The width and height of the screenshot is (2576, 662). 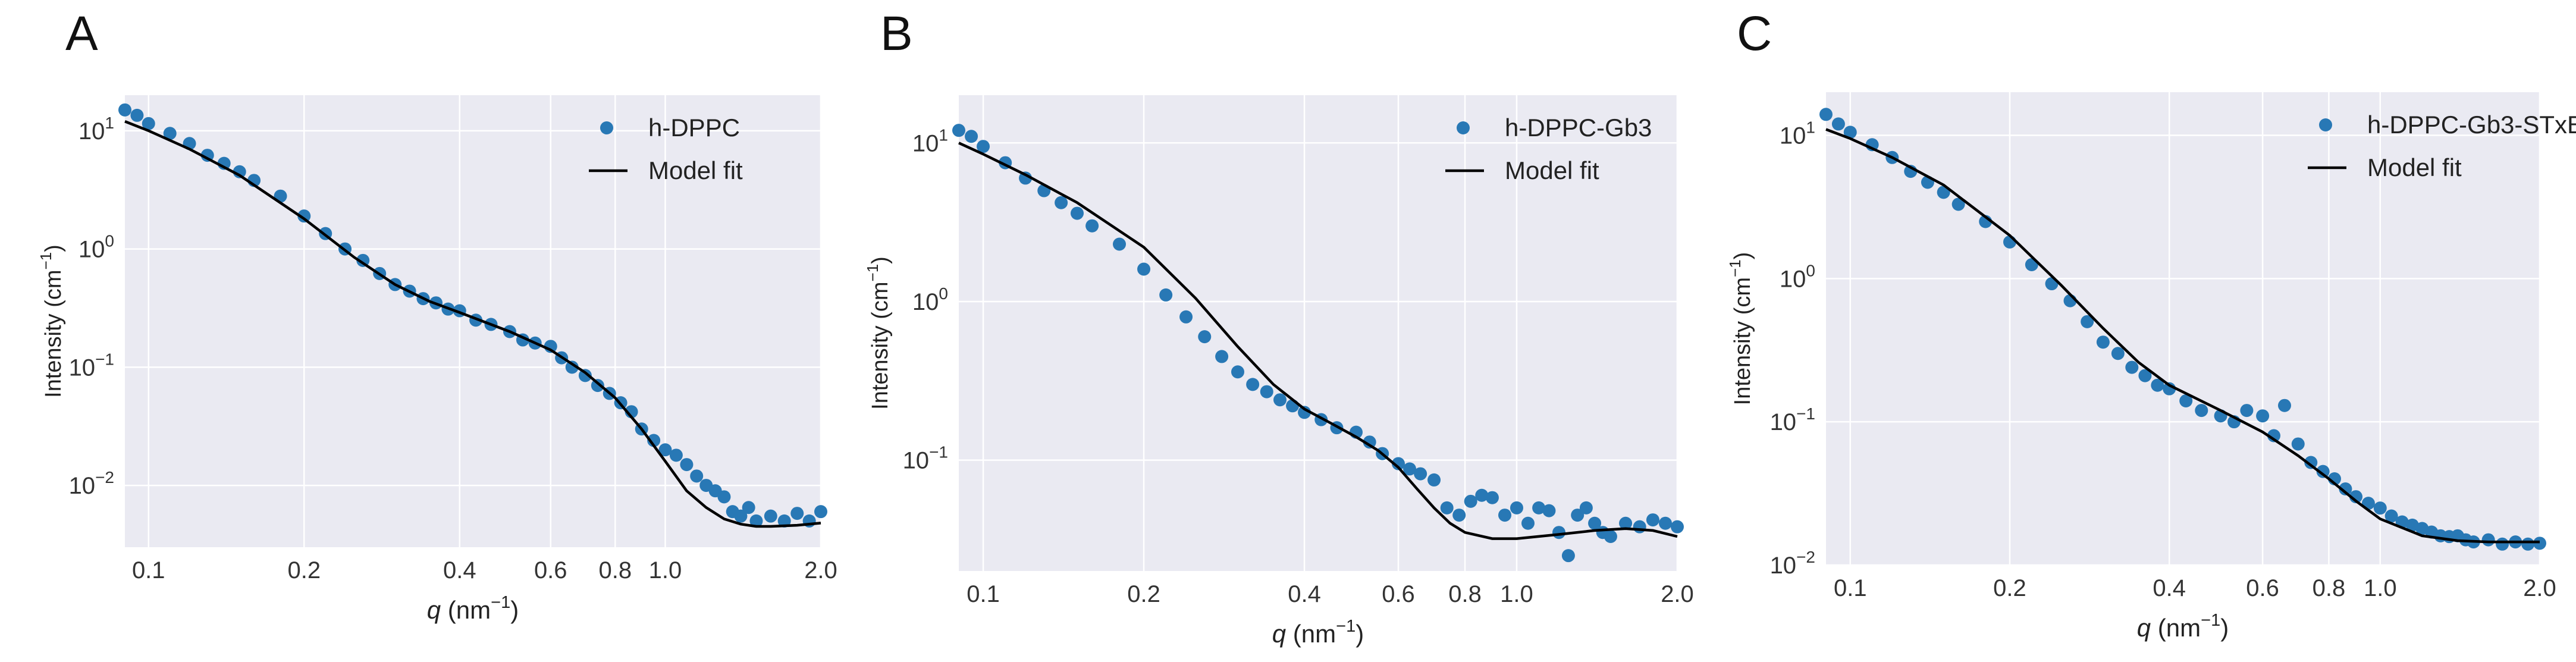 I want to click on x-tick-label: 0.6, so click(x=1398, y=594).